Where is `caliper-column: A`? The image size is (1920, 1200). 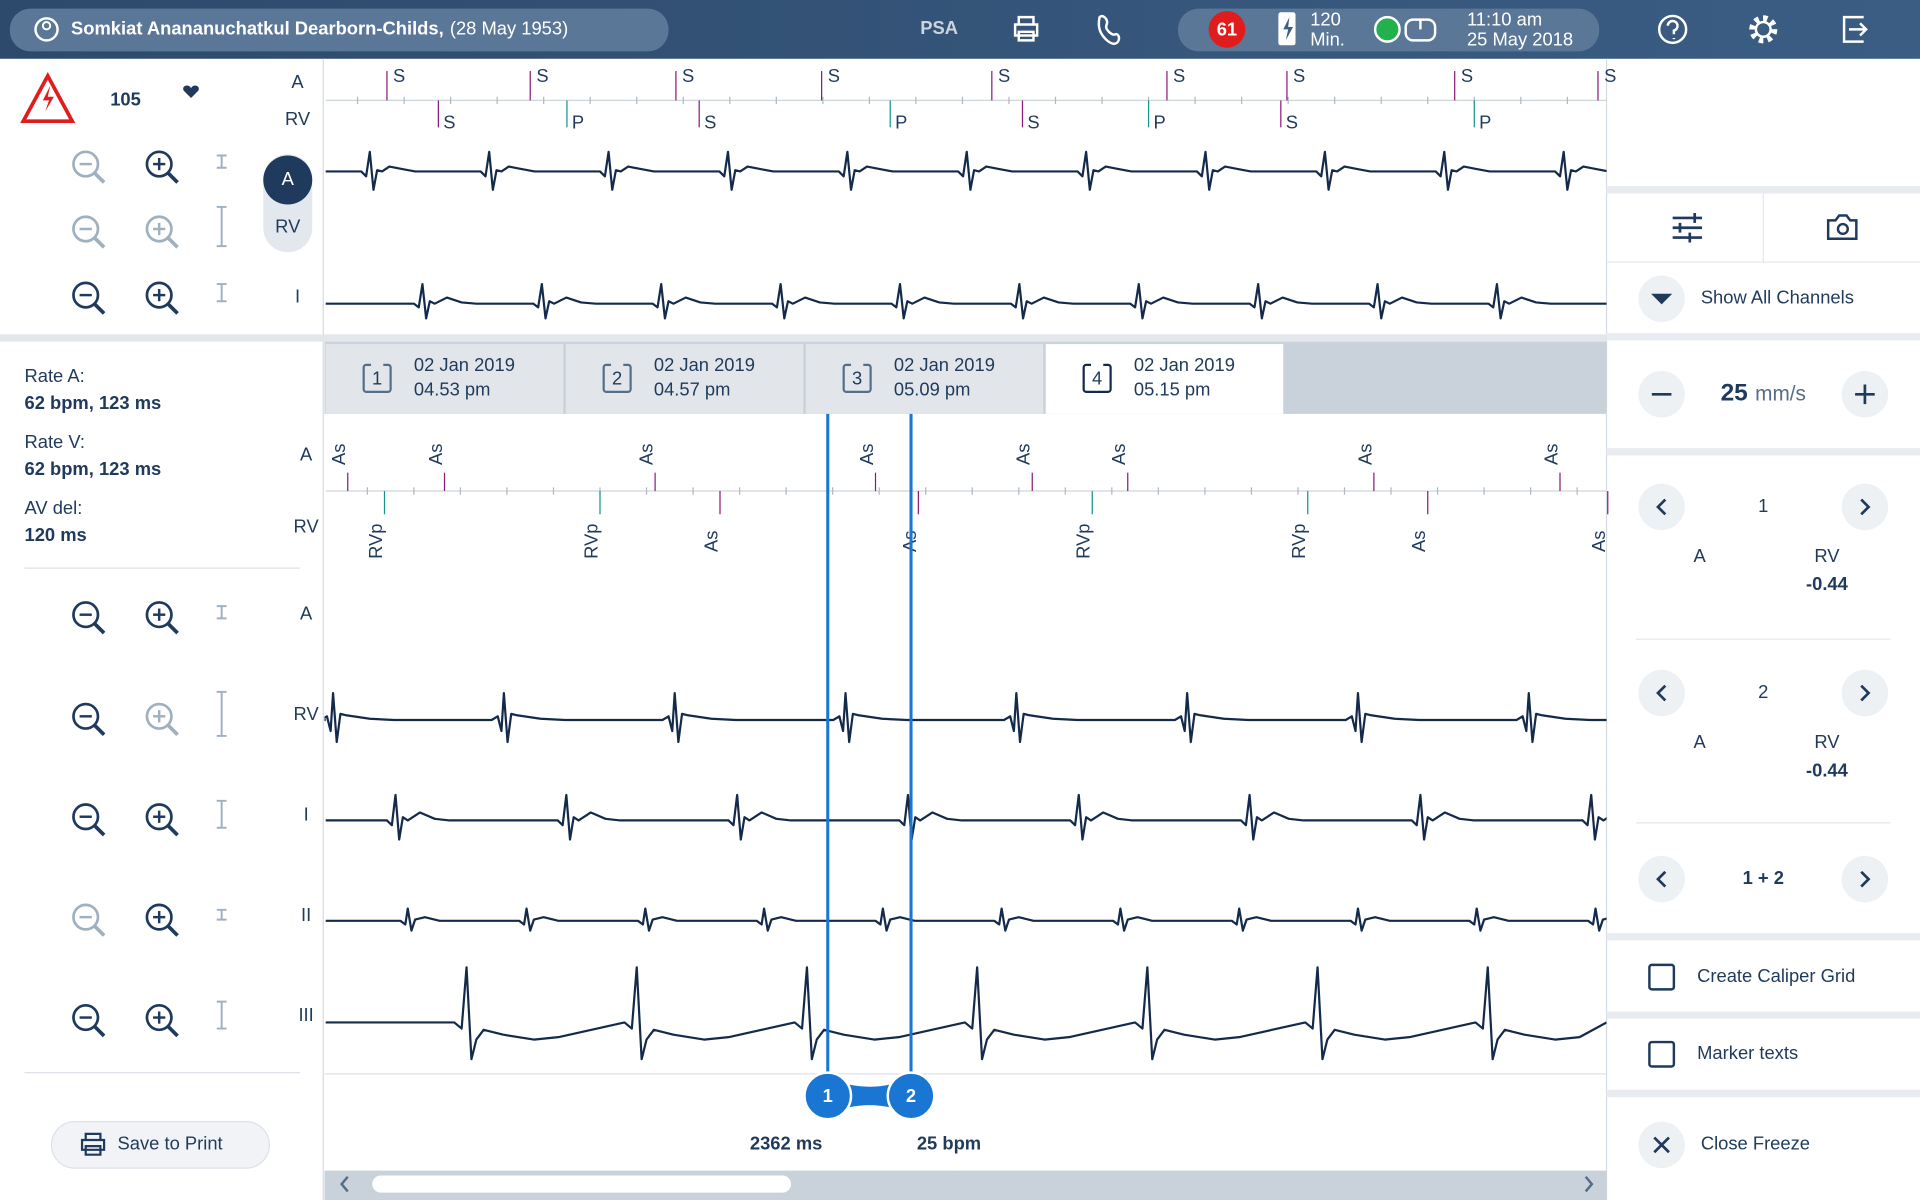 caliper-column: A is located at coordinates (1699, 741).